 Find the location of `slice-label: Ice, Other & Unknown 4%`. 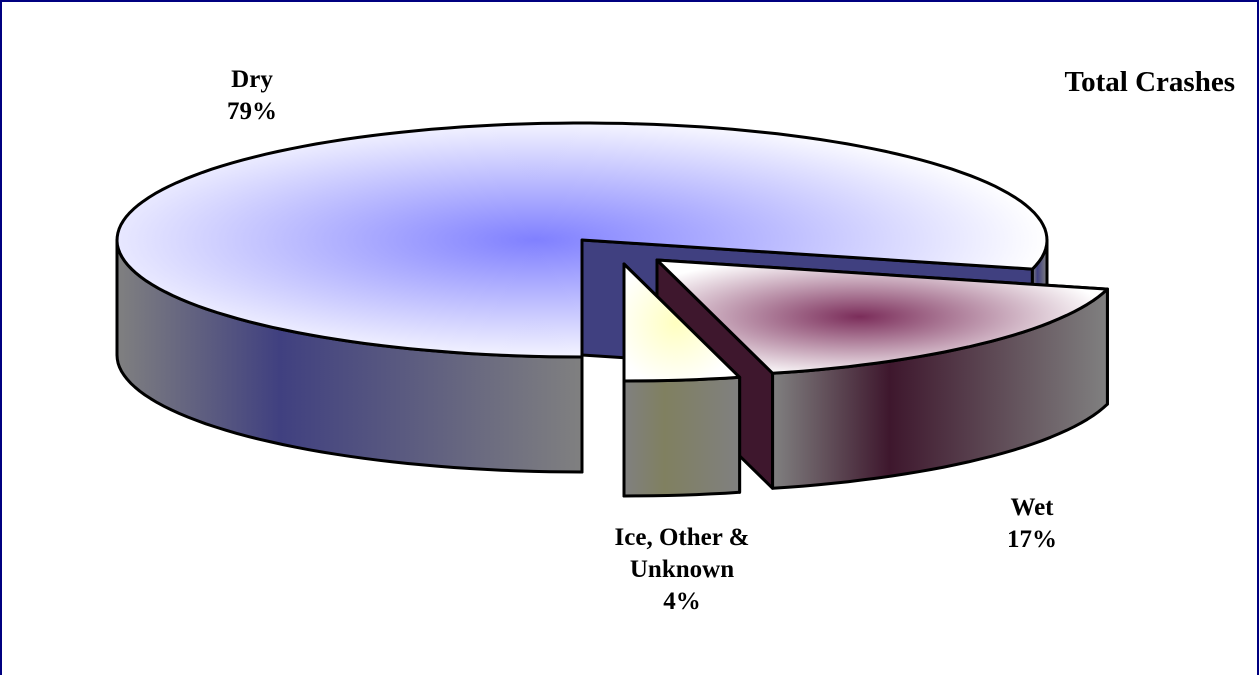

slice-label: Ice, Other & Unknown 4% is located at coordinates (682, 570).